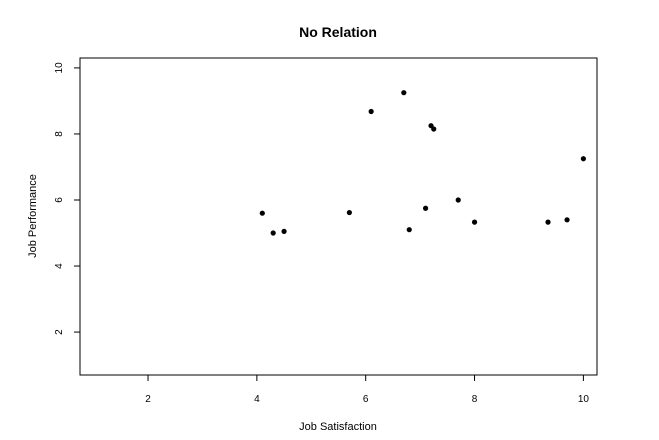  Describe the element at coordinates (59, 332) in the screenshot. I see `y-tick-label: 2` at that location.